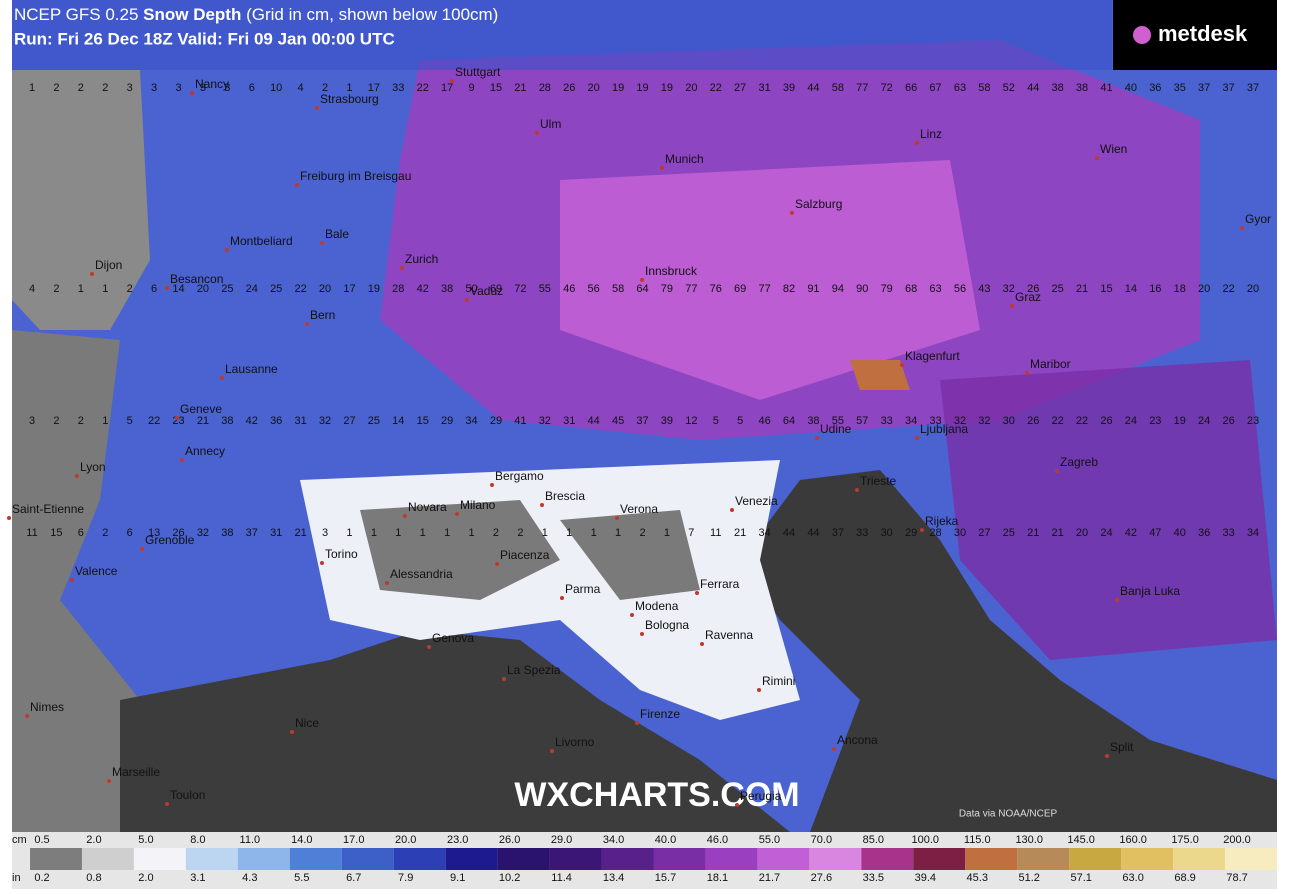 The image size is (1290, 894). What do you see at coordinates (1150, 591) in the screenshot?
I see `city-label: Banja Luka` at bounding box center [1150, 591].